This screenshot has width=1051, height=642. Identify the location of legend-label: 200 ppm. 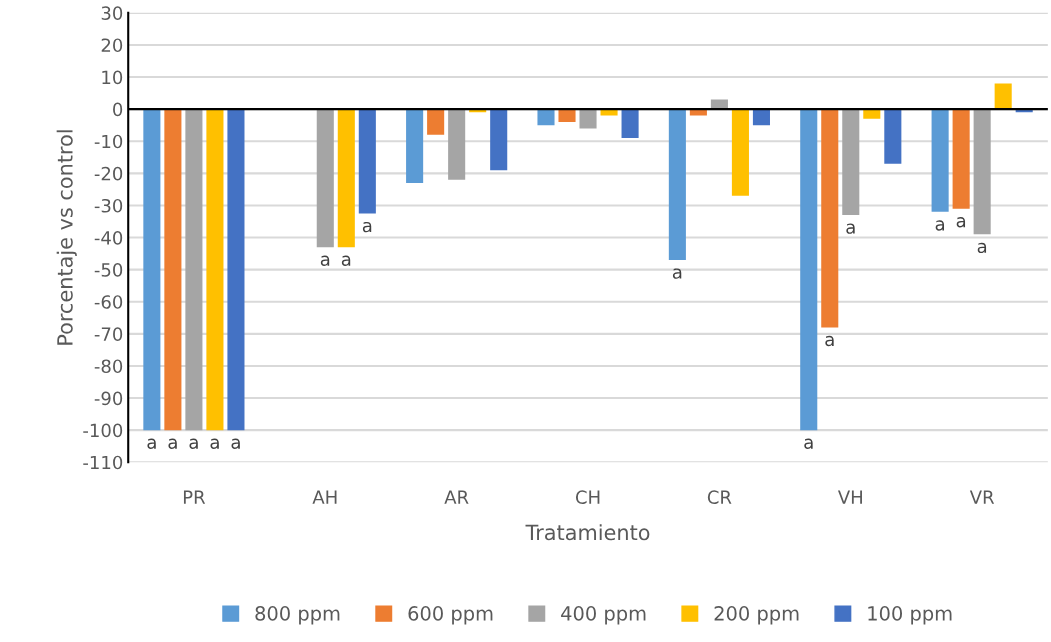
(756, 615).